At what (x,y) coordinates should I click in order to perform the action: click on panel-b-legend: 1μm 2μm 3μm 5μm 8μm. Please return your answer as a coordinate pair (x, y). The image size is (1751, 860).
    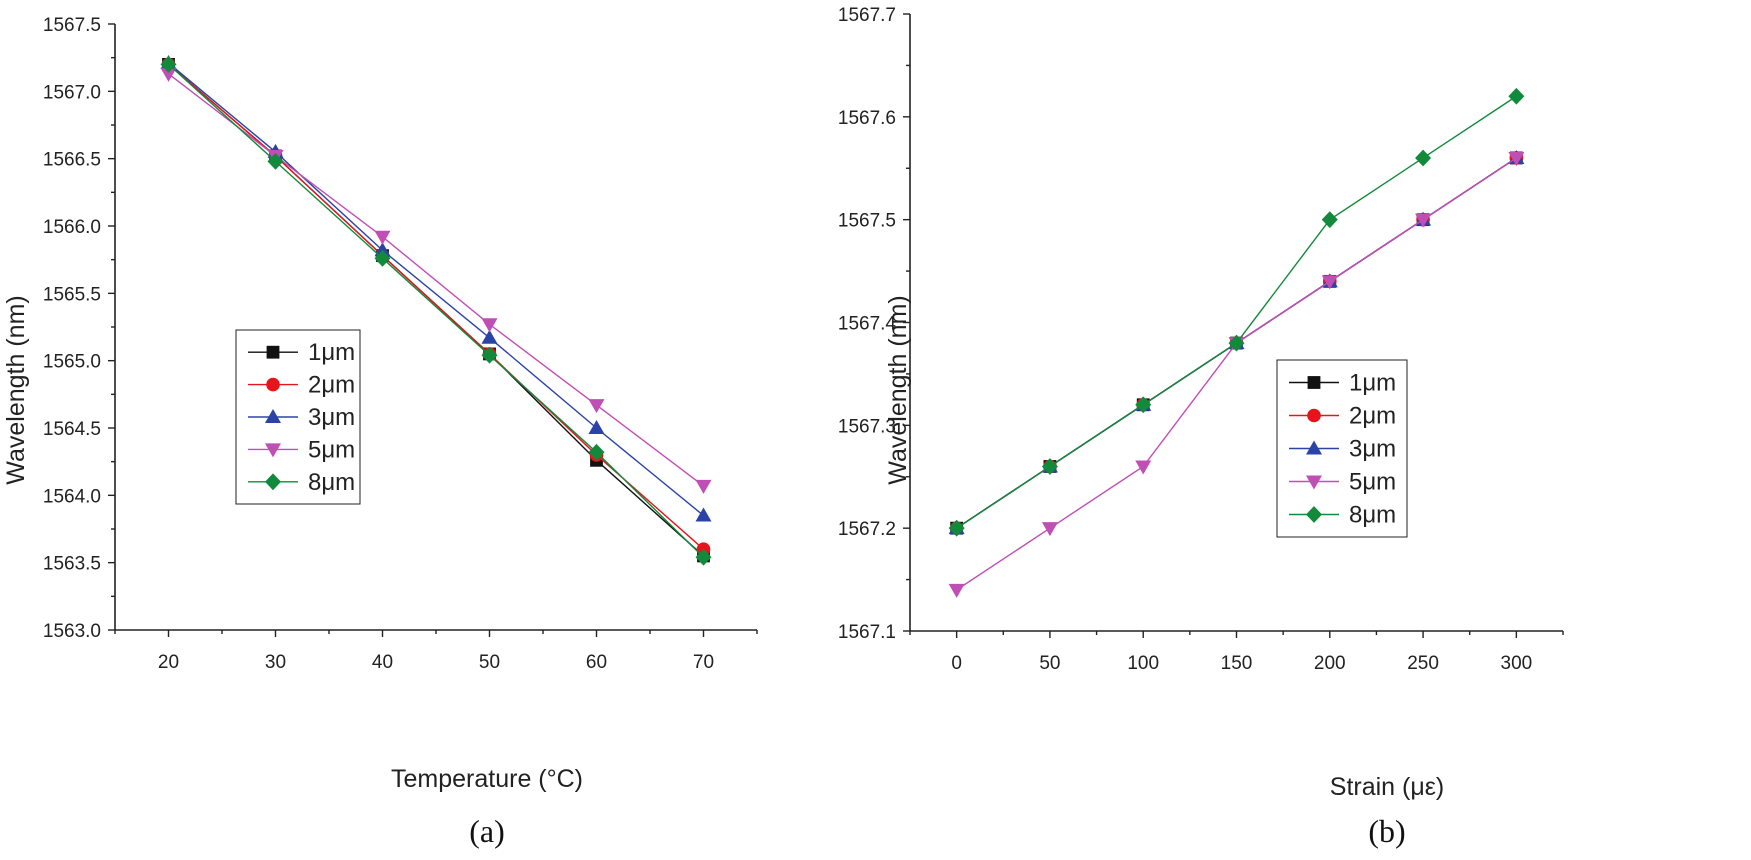
    Looking at the image, I should click on (1342, 448).